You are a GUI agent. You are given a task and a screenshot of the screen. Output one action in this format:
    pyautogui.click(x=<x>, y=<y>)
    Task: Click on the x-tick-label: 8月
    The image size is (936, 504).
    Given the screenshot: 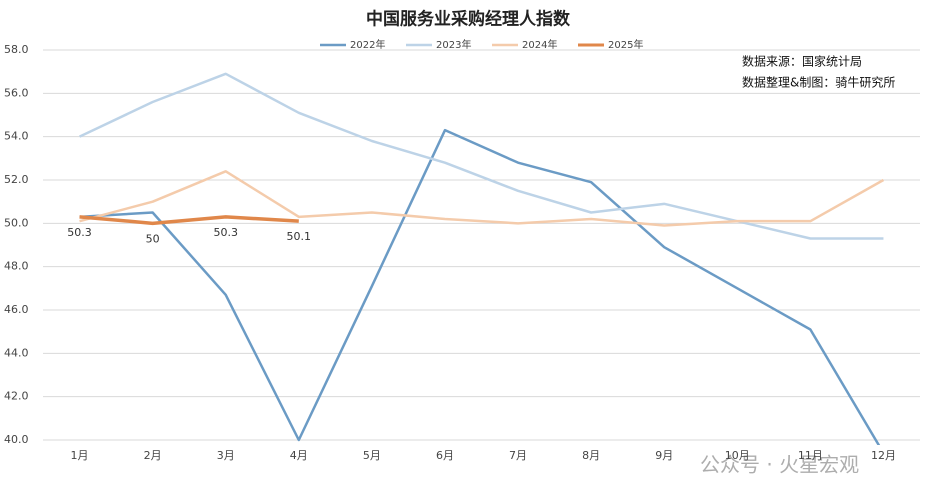 What is the action you would take?
    pyautogui.click(x=591, y=455)
    